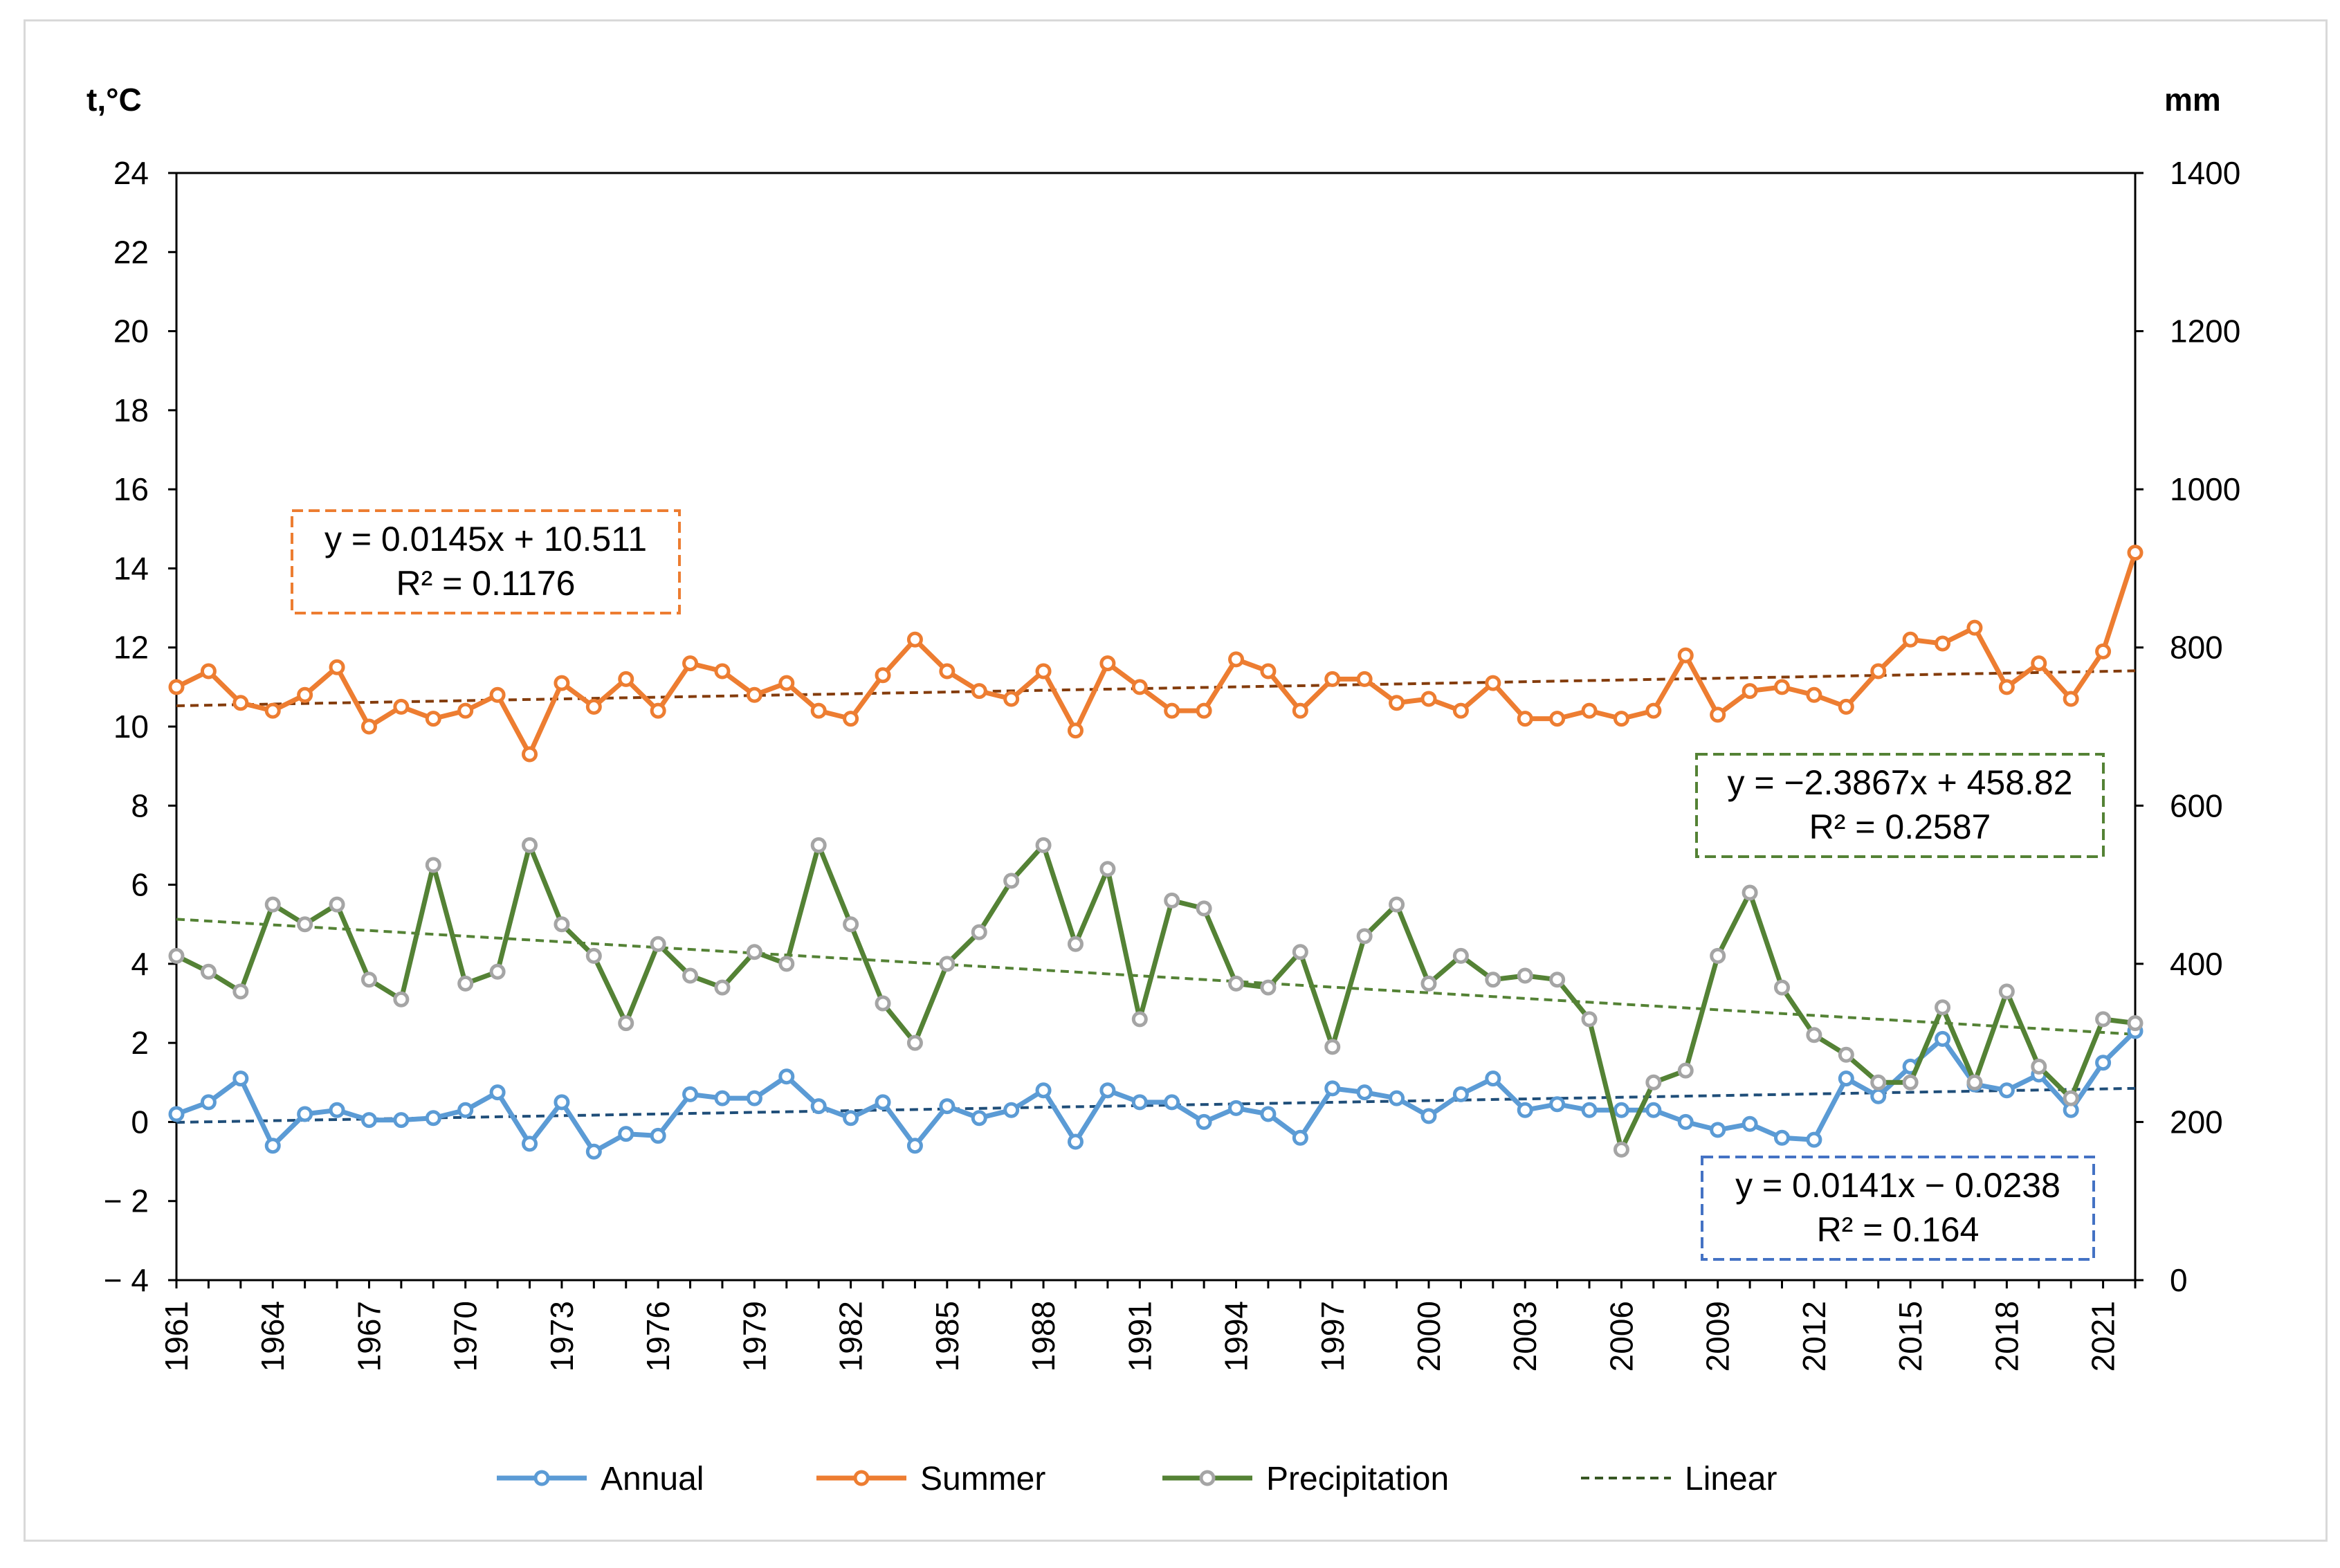 The width and height of the screenshot is (2340, 1568). I want to click on right-axis-tick-label: 1000, so click(2205, 489).